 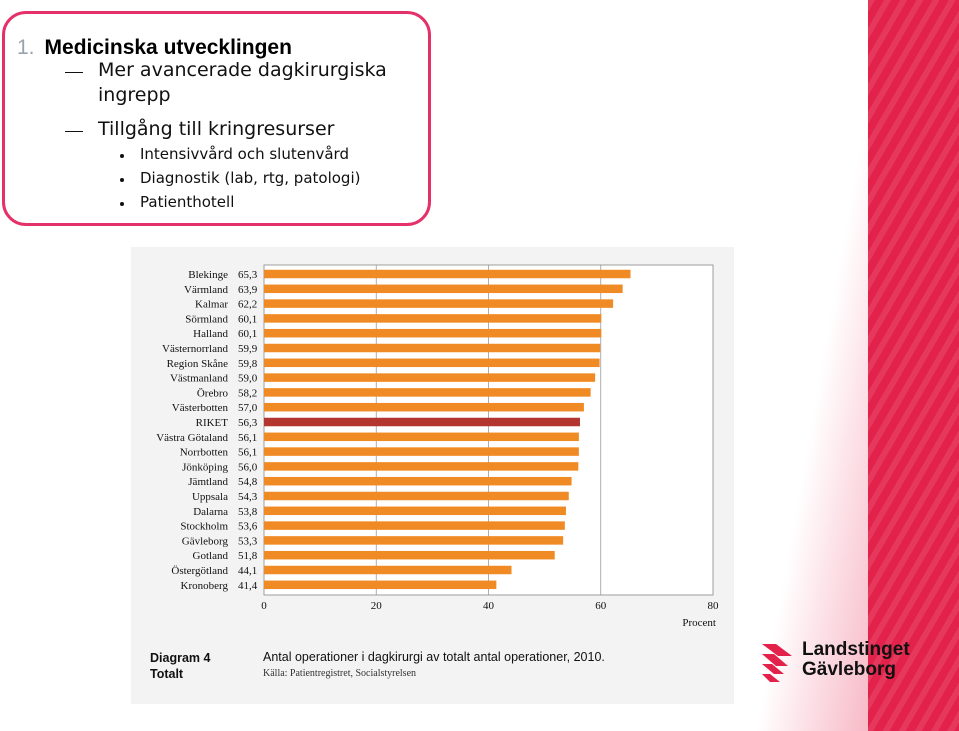 What do you see at coordinates (913, 365) in the screenshot?
I see `decor-stripe` at bounding box center [913, 365].